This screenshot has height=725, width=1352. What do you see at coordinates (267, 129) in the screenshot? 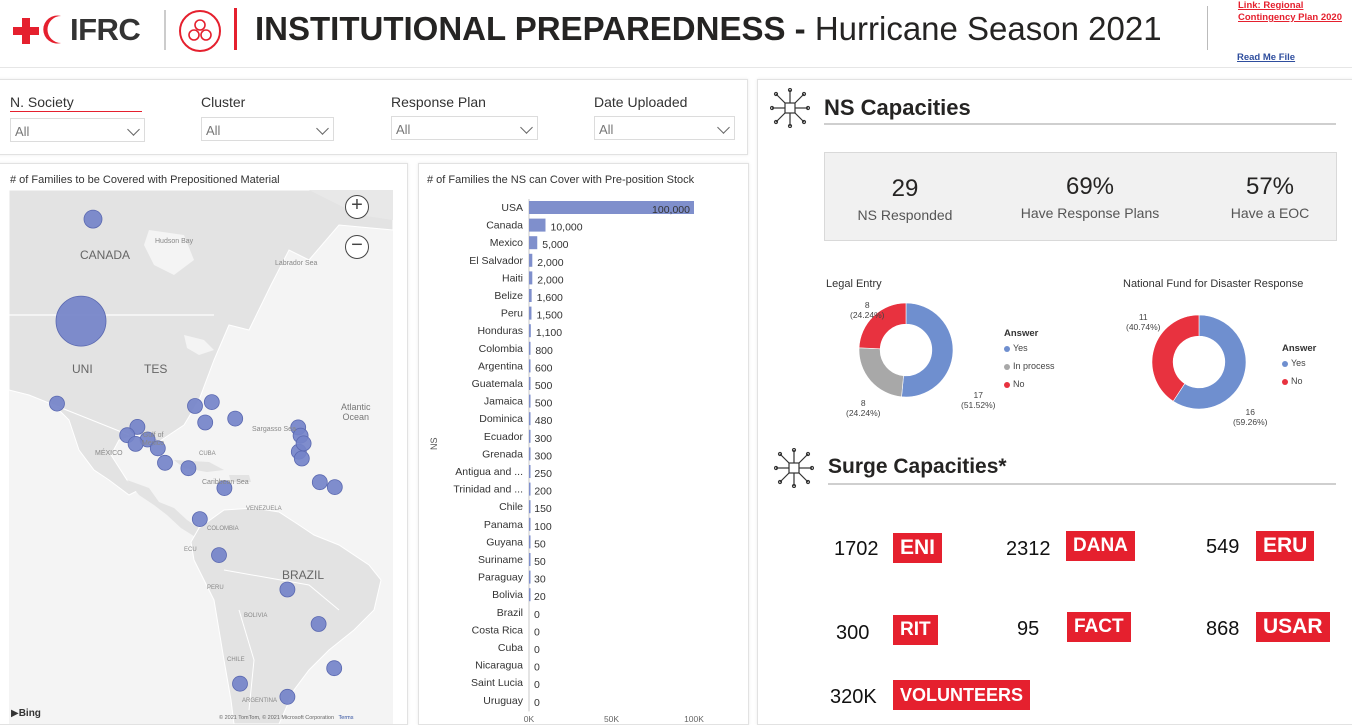
I see `cluster-dropdown: All` at bounding box center [267, 129].